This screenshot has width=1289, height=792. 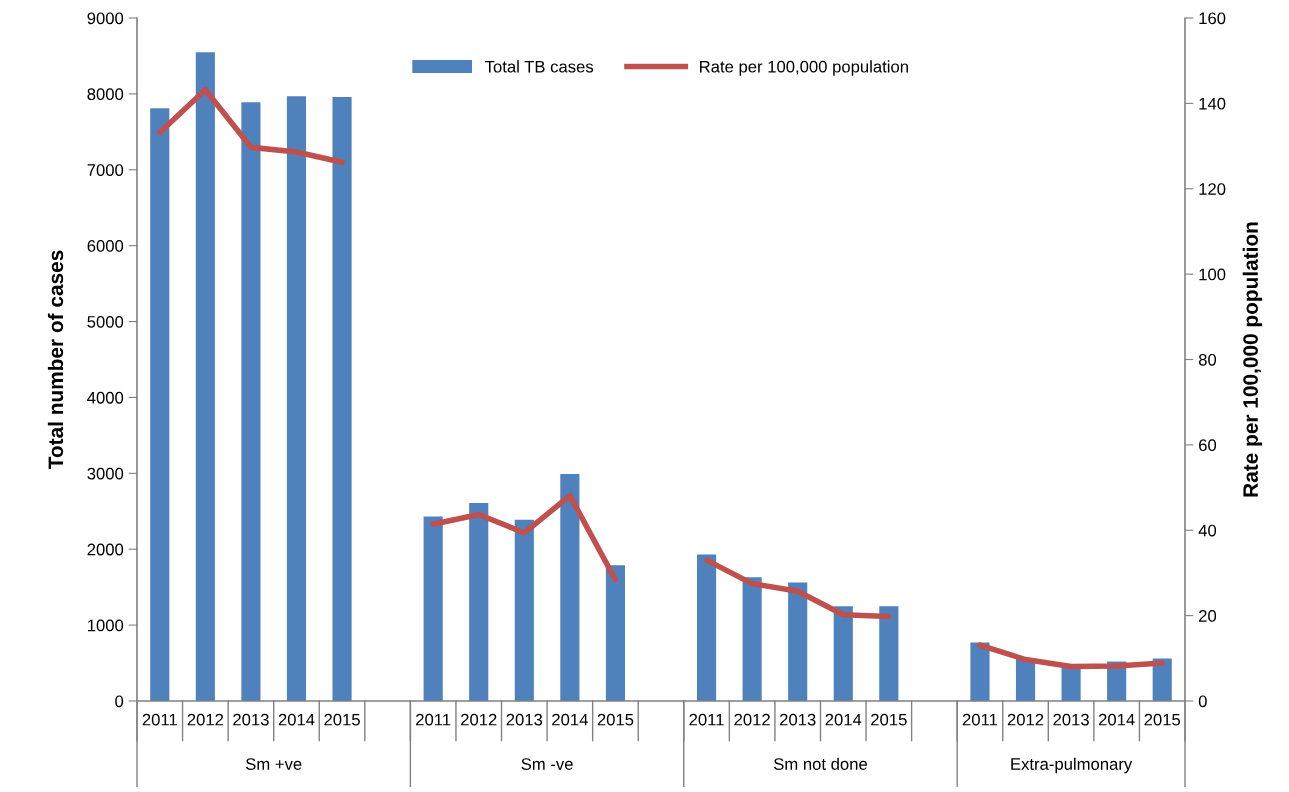 I want to click on y2-tick-label: 80, so click(x=1207, y=359).